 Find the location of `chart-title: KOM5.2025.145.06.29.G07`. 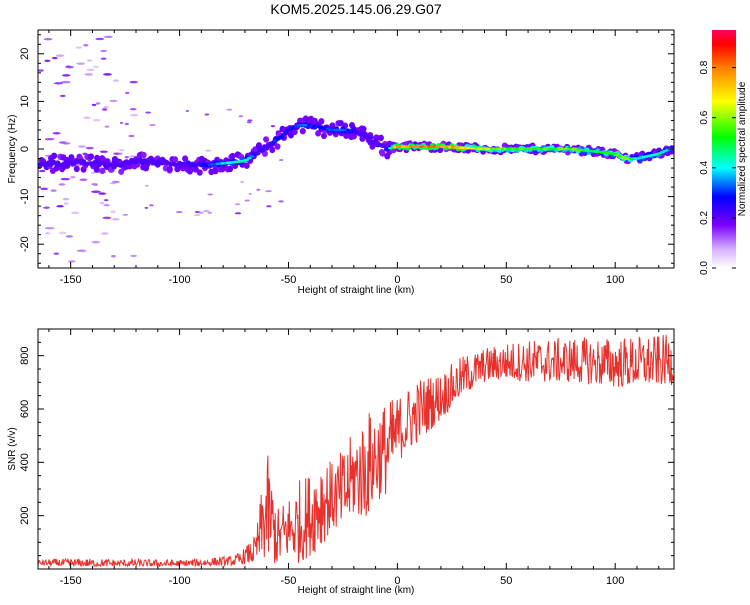

chart-title: KOM5.2025.145.06.29.G07 is located at coordinates (355, 9).